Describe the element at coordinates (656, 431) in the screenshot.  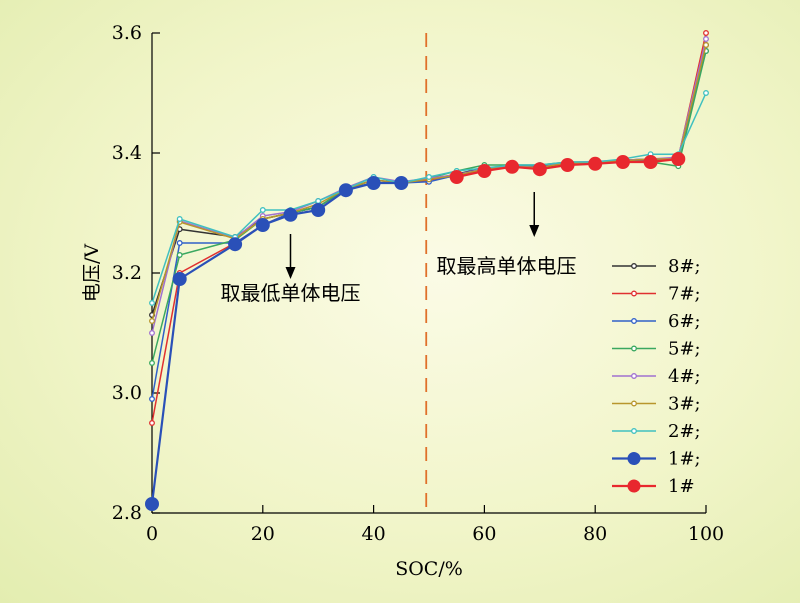
I see `legend-item: 2#;` at that location.